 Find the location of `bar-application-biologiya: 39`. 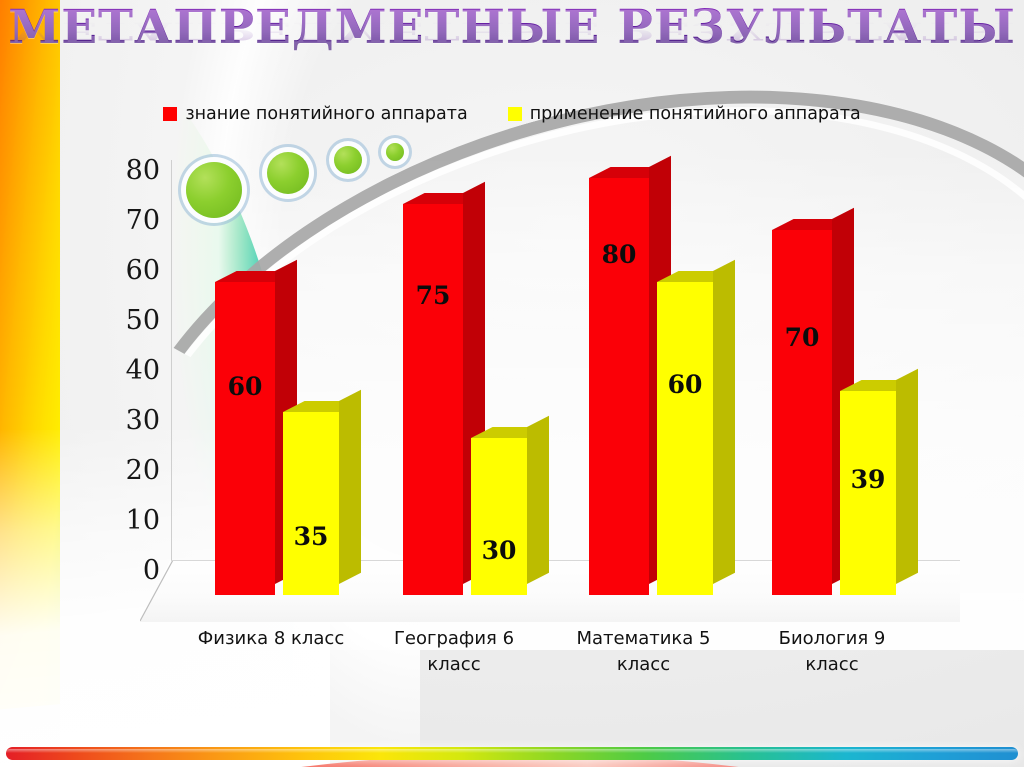

bar-application-biologiya: 39 is located at coordinates (879, 484).